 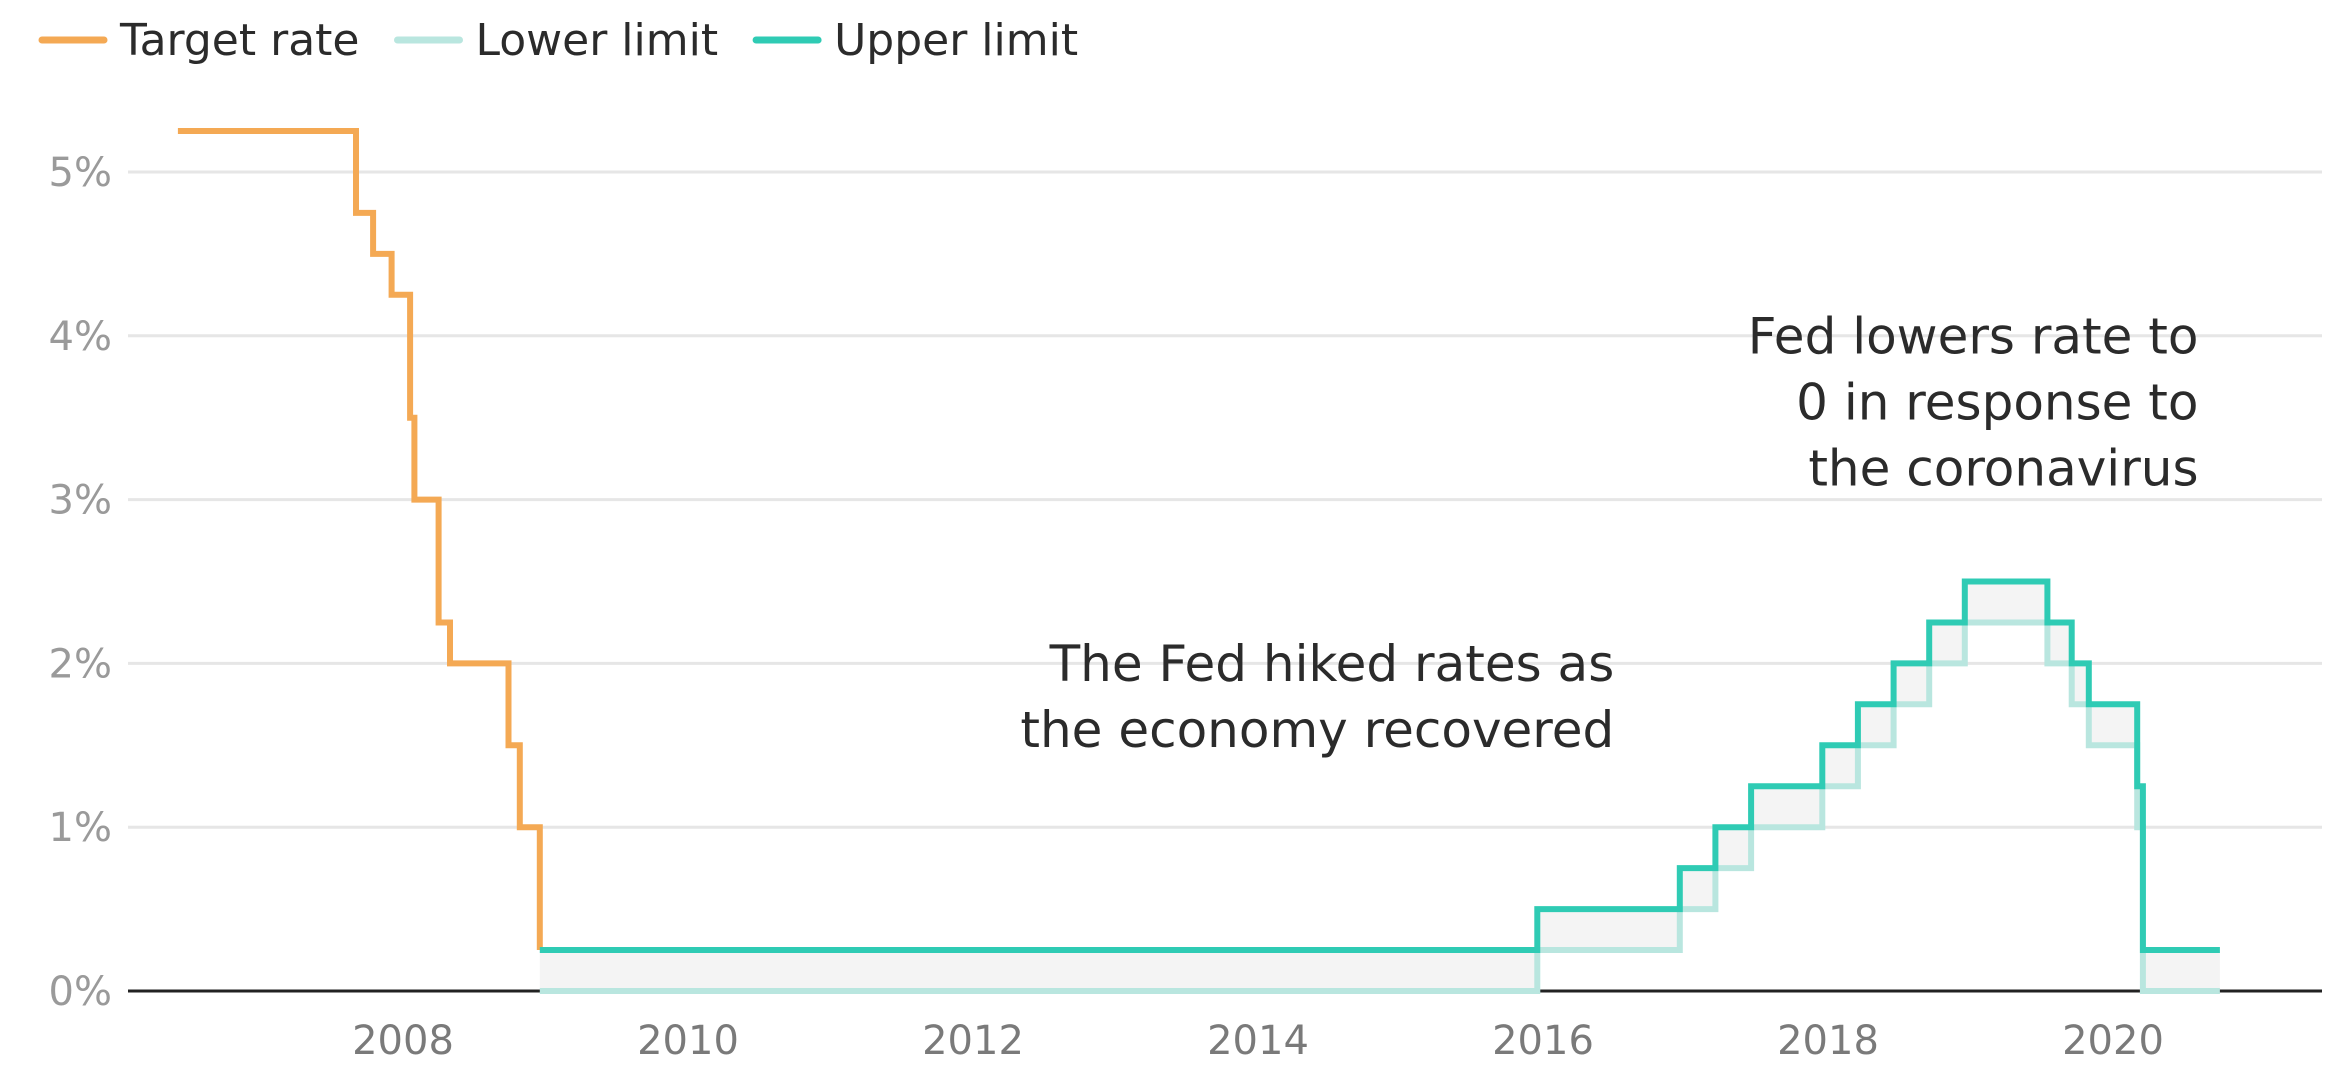 What do you see at coordinates (973, 1041) in the screenshot?
I see `x-tick-label: 2012` at bounding box center [973, 1041].